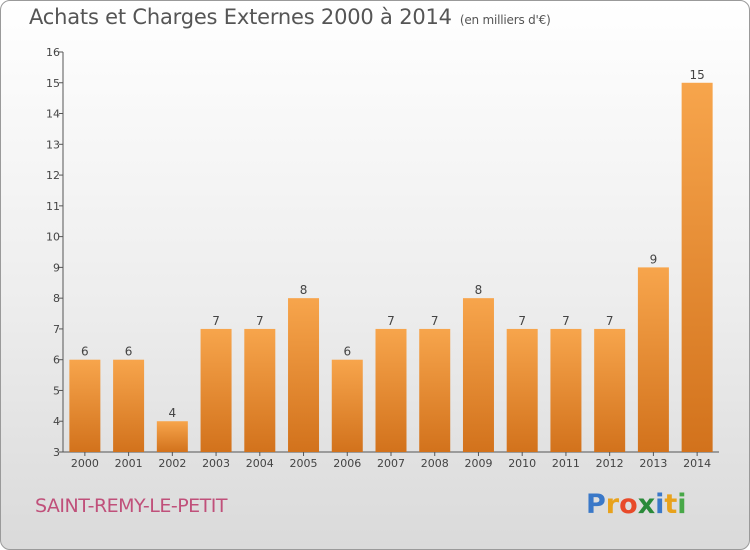 Image resolution: width=750 pixels, height=550 pixels. I want to click on x-tick-label: 2006, so click(347, 463).